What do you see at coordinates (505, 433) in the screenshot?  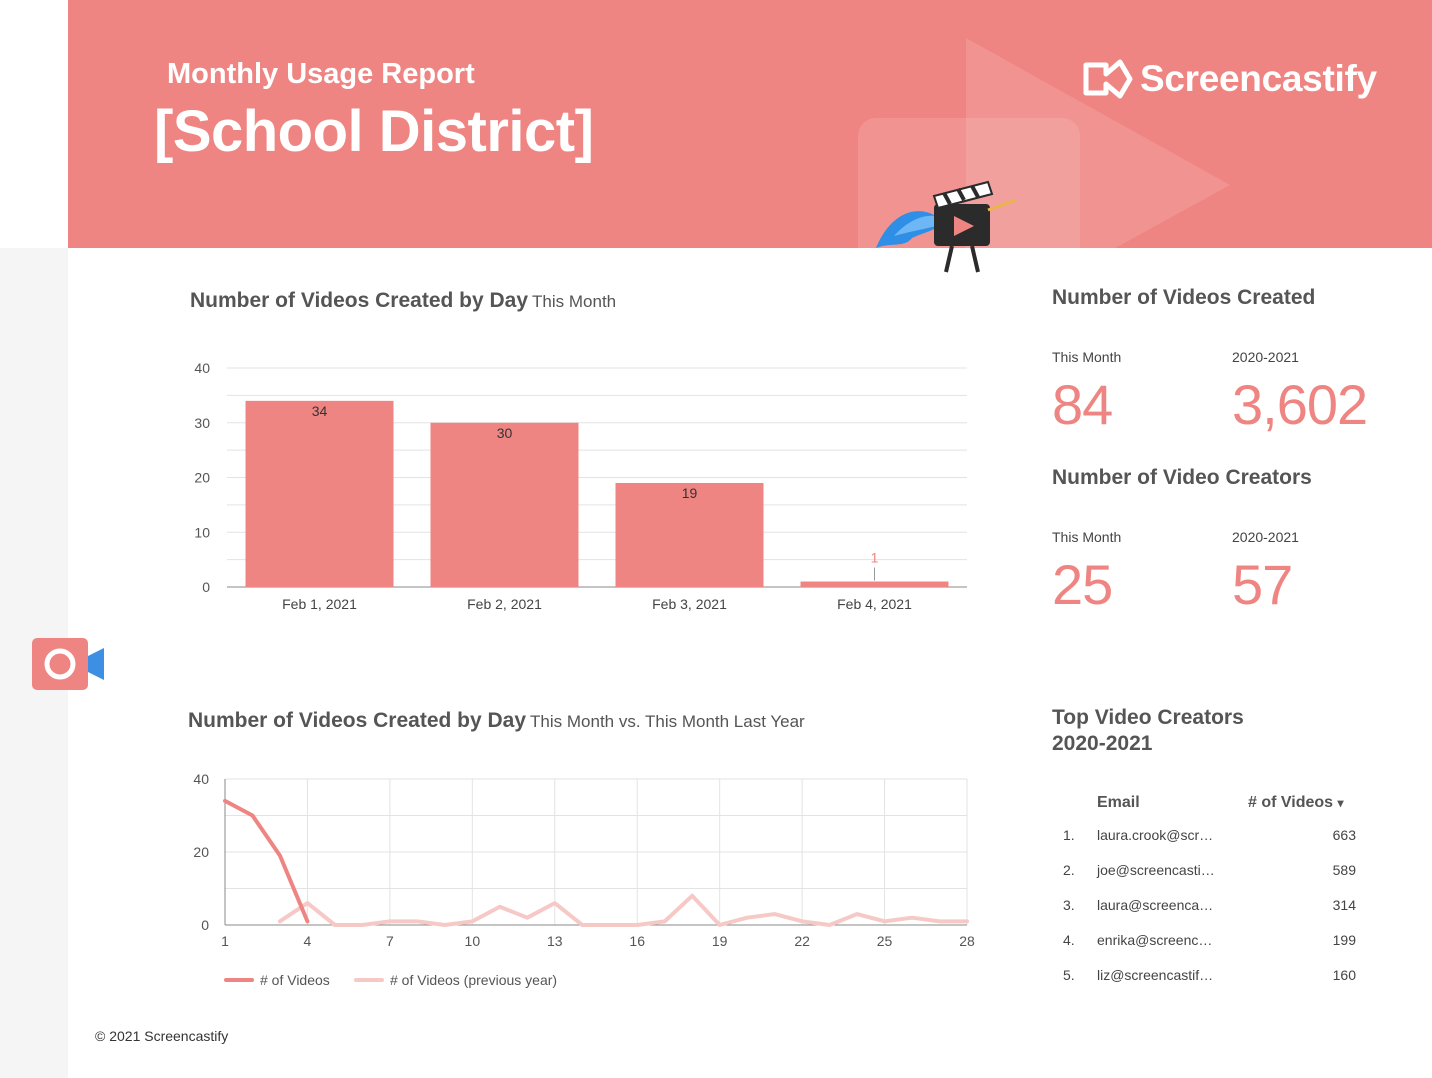 I see `data-label: 30` at bounding box center [505, 433].